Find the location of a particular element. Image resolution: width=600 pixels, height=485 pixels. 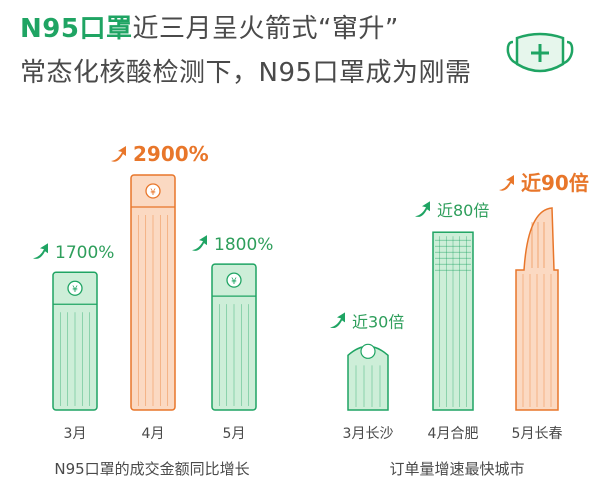

headline-rest: 近三月呈火箭式“窜升” is located at coordinates (265, 29).